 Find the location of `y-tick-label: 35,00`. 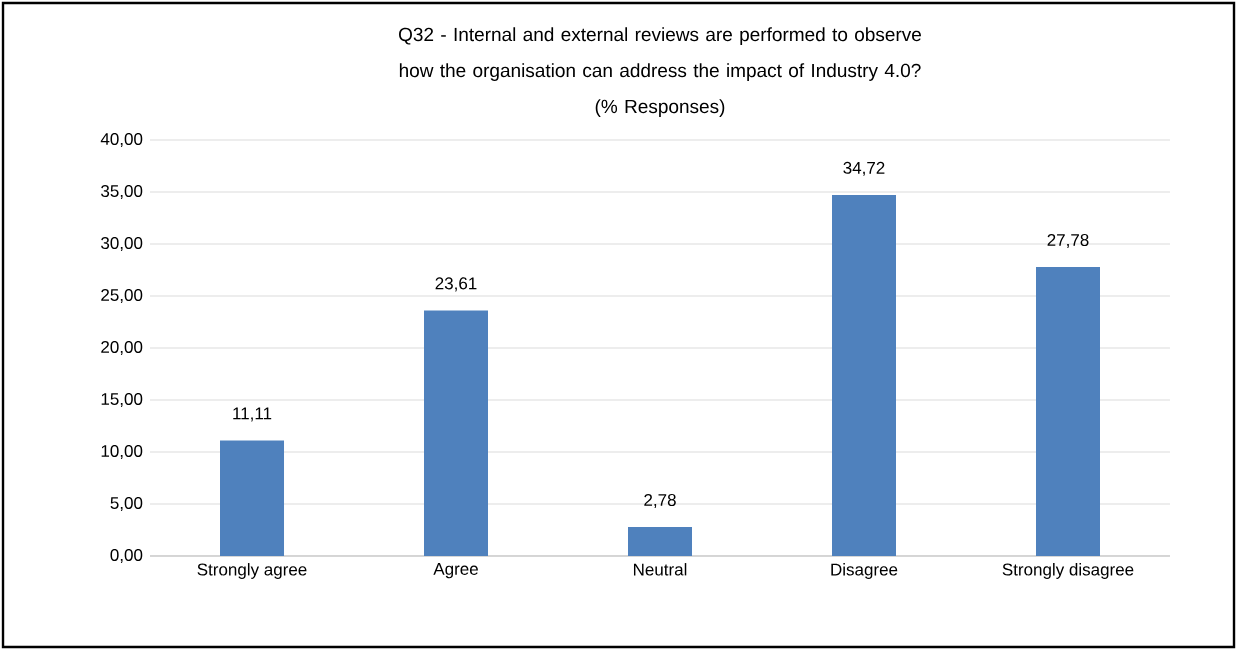

y-tick-label: 35,00 is located at coordinates (122, 192).